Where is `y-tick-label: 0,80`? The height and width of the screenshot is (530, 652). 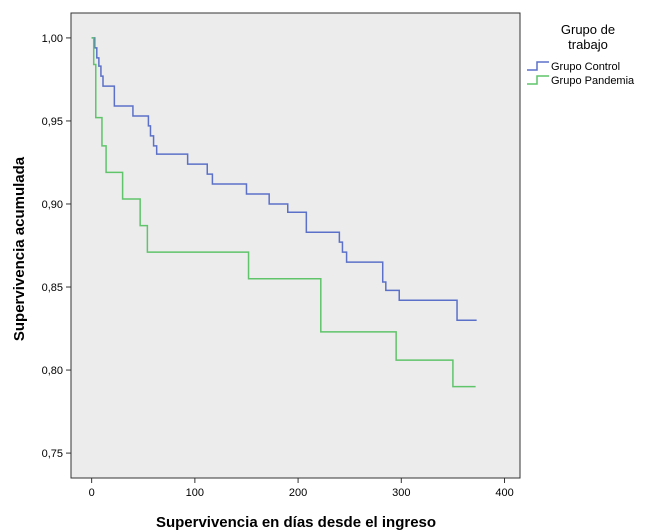 y-tick-label: 0,80 is located at coordinates (52, 371).